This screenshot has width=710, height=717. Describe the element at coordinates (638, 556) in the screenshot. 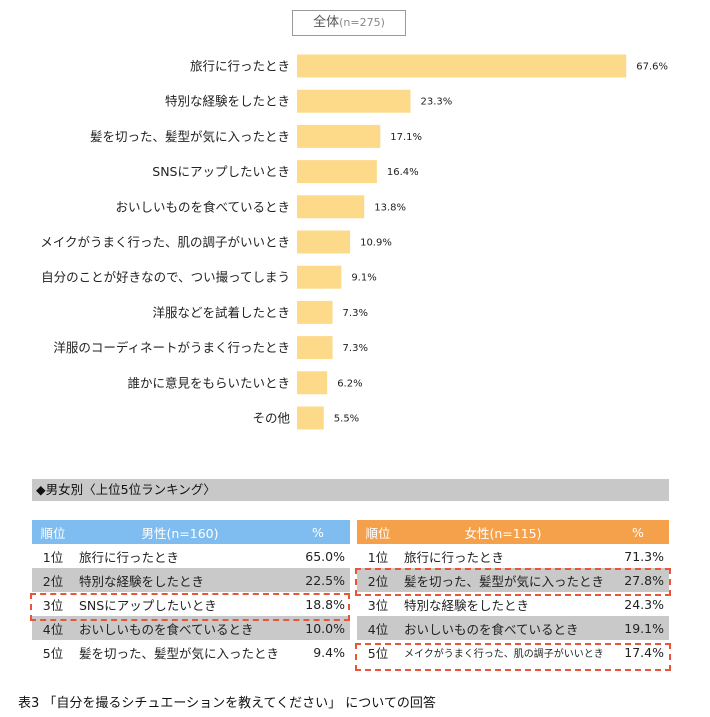

I see `pct-cell: 71.3%` at that location.